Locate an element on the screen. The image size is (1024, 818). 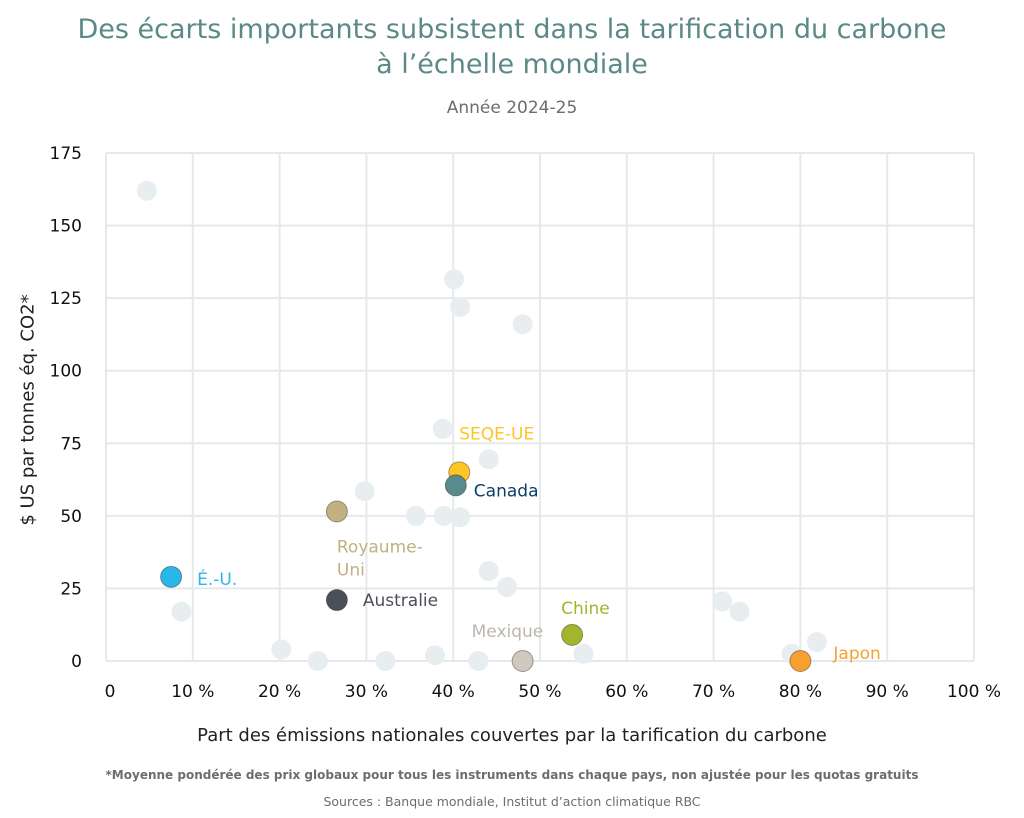
y-axis-label: $ US par tonnes éq. CO2* is located at coordinates (28, 410).